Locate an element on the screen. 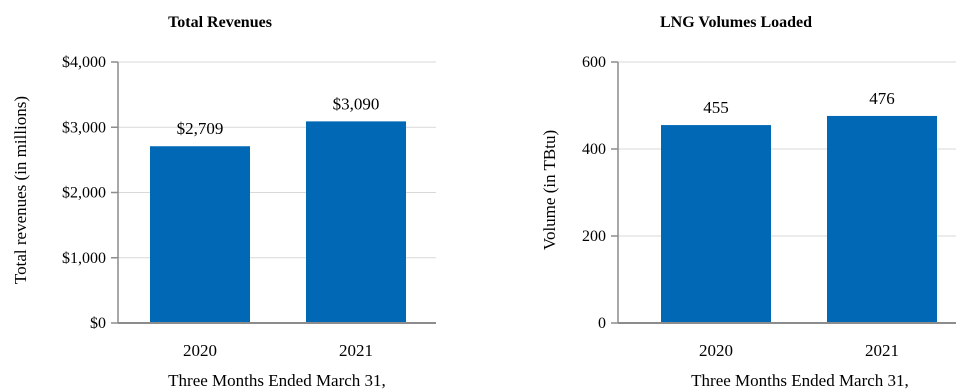 This screenshot has width=956, height=391. y-tick-label: 200 is located at coordinates (594, 236).